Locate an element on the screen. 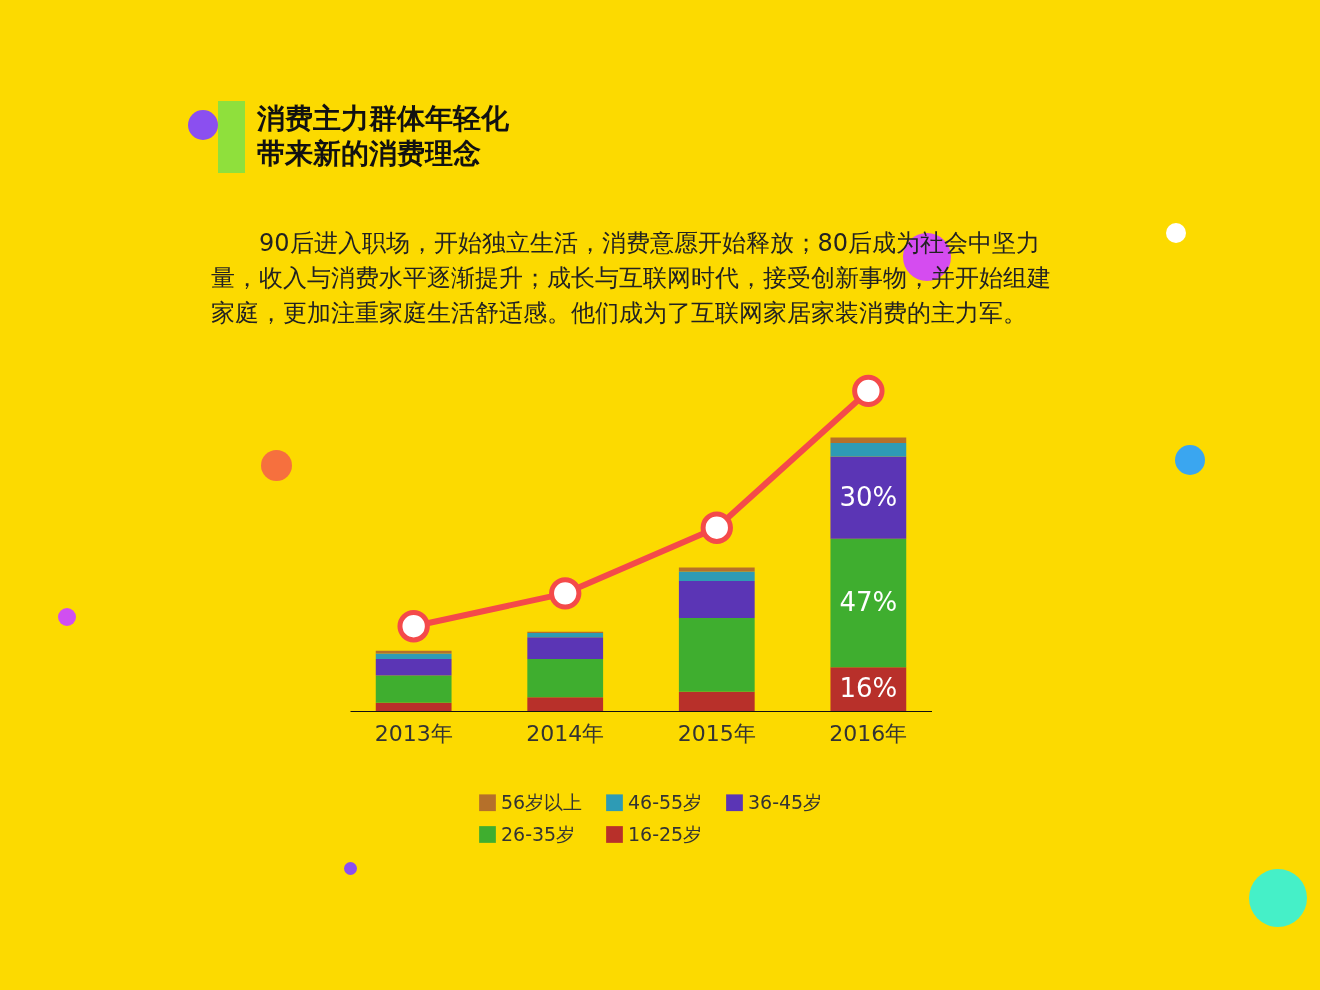 This screenshot has width=1320, height=990. data-label: 47% is located at coordinates (868, 601).